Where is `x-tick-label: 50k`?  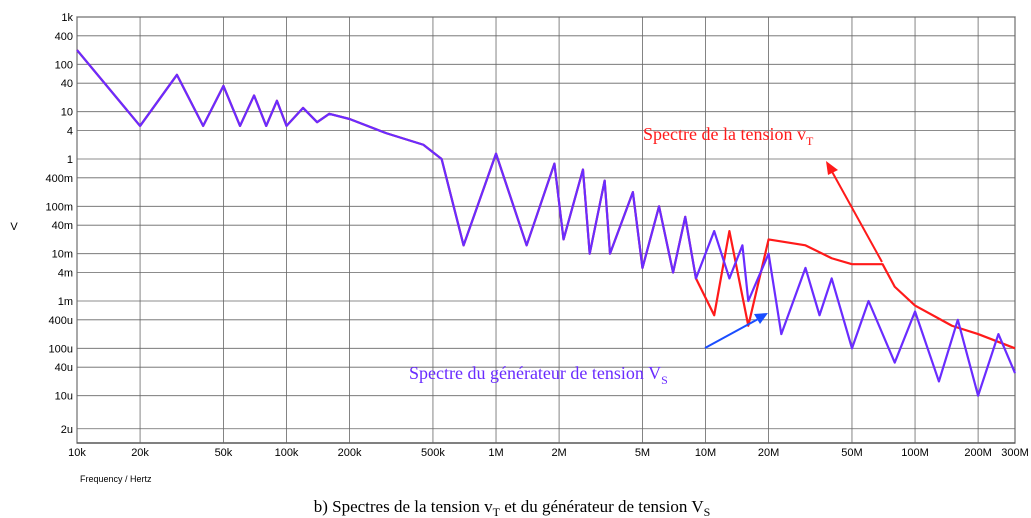 x-tick-label: 50k is located at coordinates (224, 453).